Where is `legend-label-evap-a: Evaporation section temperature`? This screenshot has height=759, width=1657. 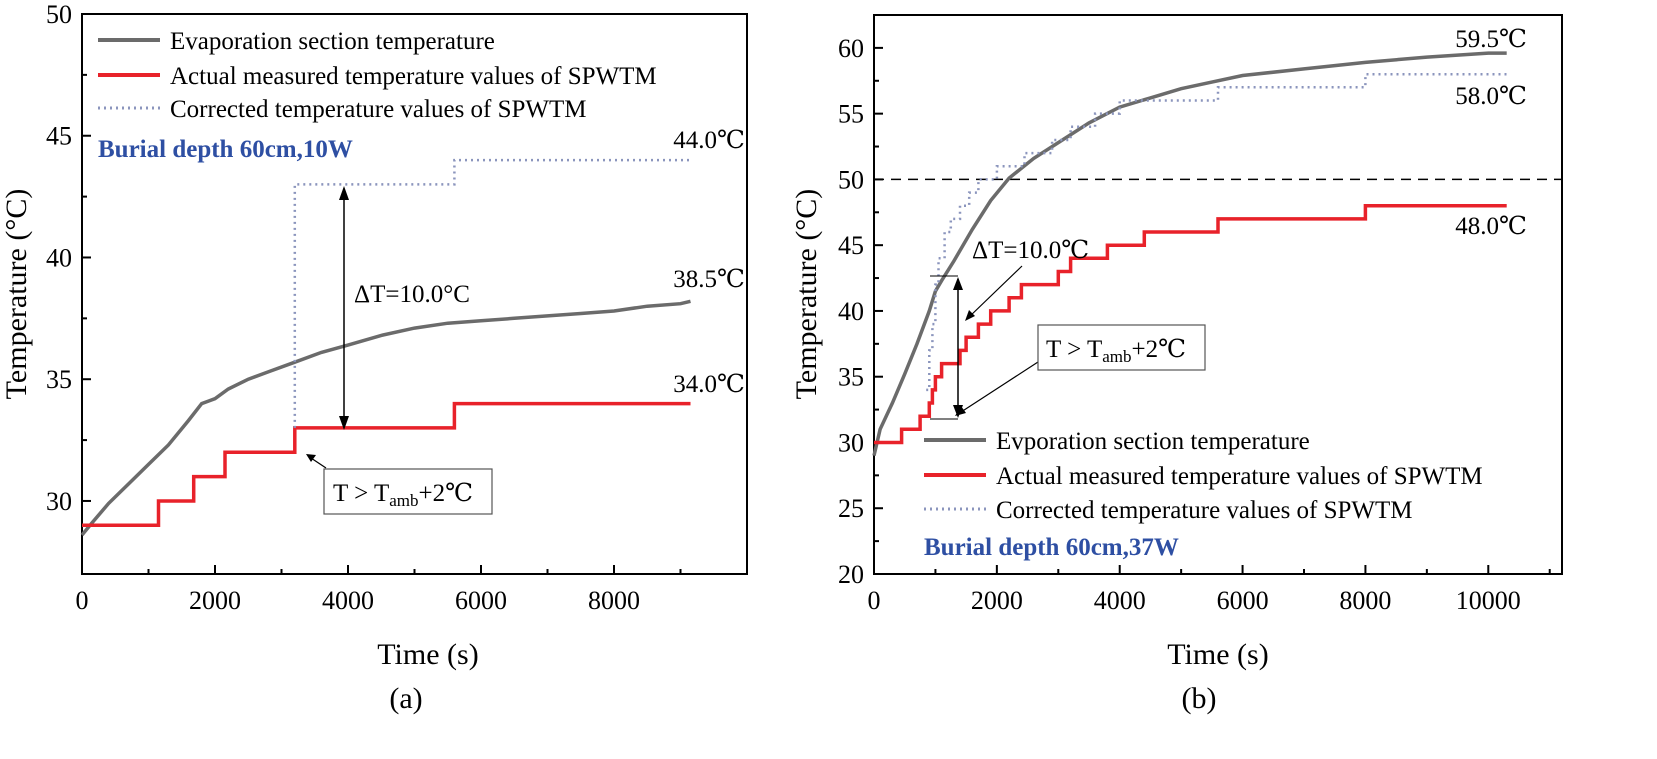 legend-label-evap-a: Evaporation section temperature is located at coordinates (332, 41).